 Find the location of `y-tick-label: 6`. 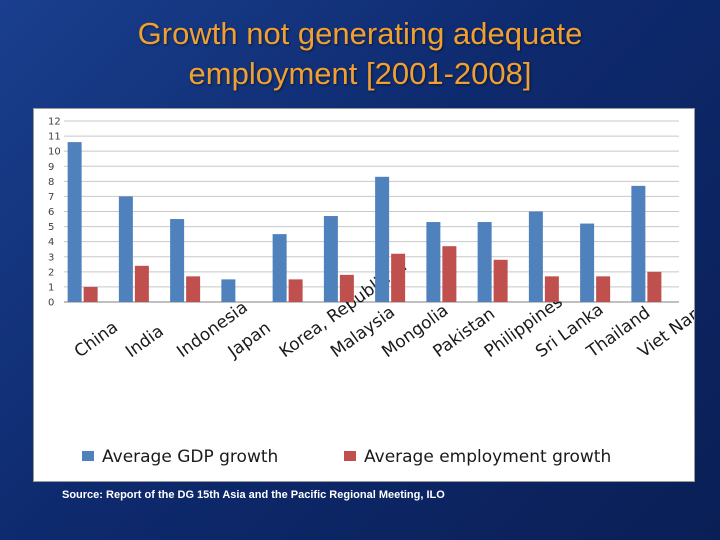

y-tick-label: 6 is located at coordinates (51, 212).